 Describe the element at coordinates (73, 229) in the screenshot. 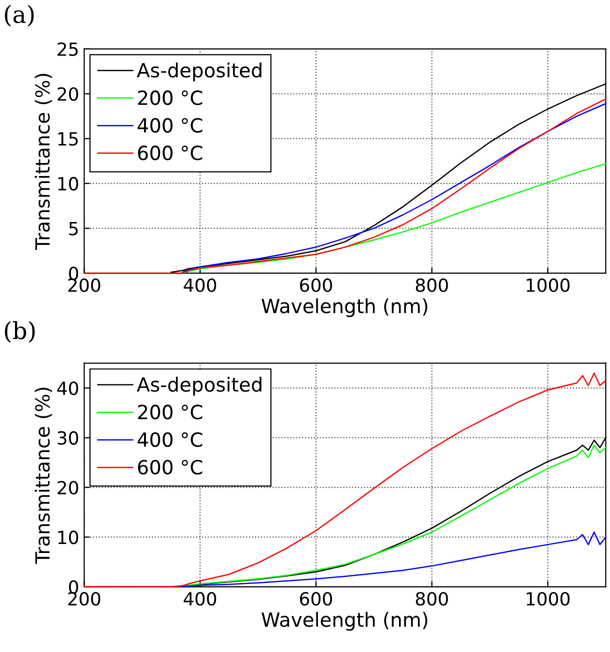

I see `y-tick-label: 5` at that location.